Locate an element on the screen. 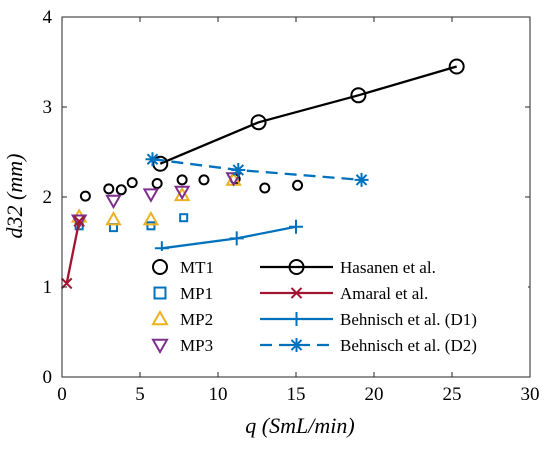  x-tick-label: 20 is located at coordinates (374, 394).